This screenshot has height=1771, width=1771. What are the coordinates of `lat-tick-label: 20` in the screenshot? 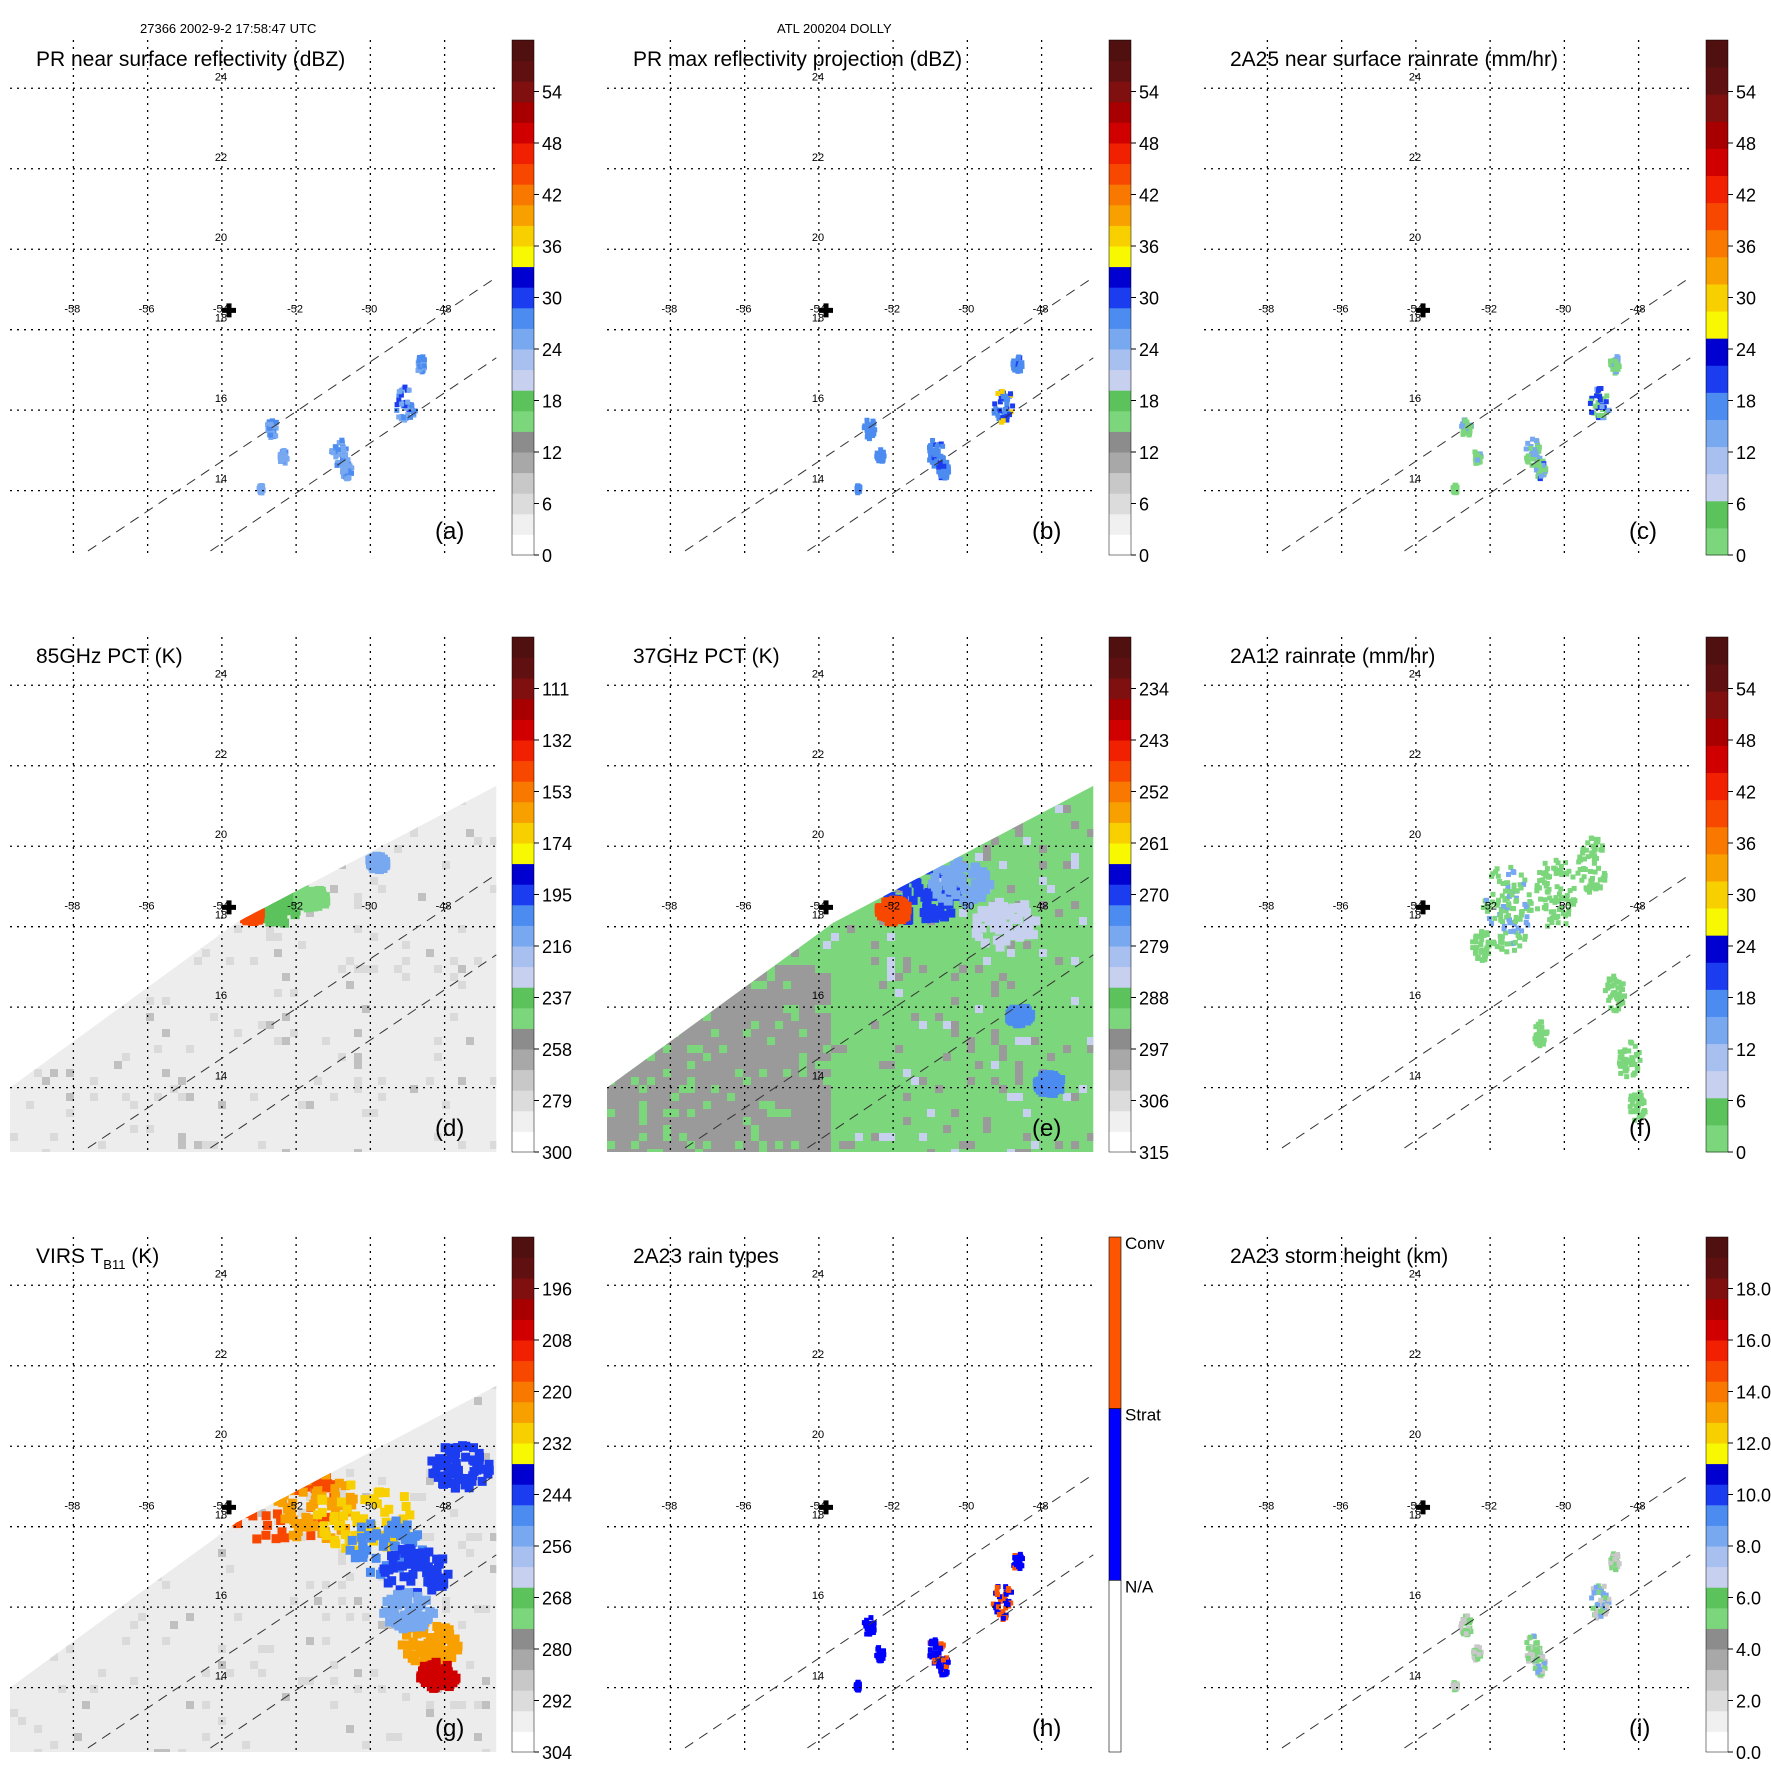 It's located at (1415, 1435).